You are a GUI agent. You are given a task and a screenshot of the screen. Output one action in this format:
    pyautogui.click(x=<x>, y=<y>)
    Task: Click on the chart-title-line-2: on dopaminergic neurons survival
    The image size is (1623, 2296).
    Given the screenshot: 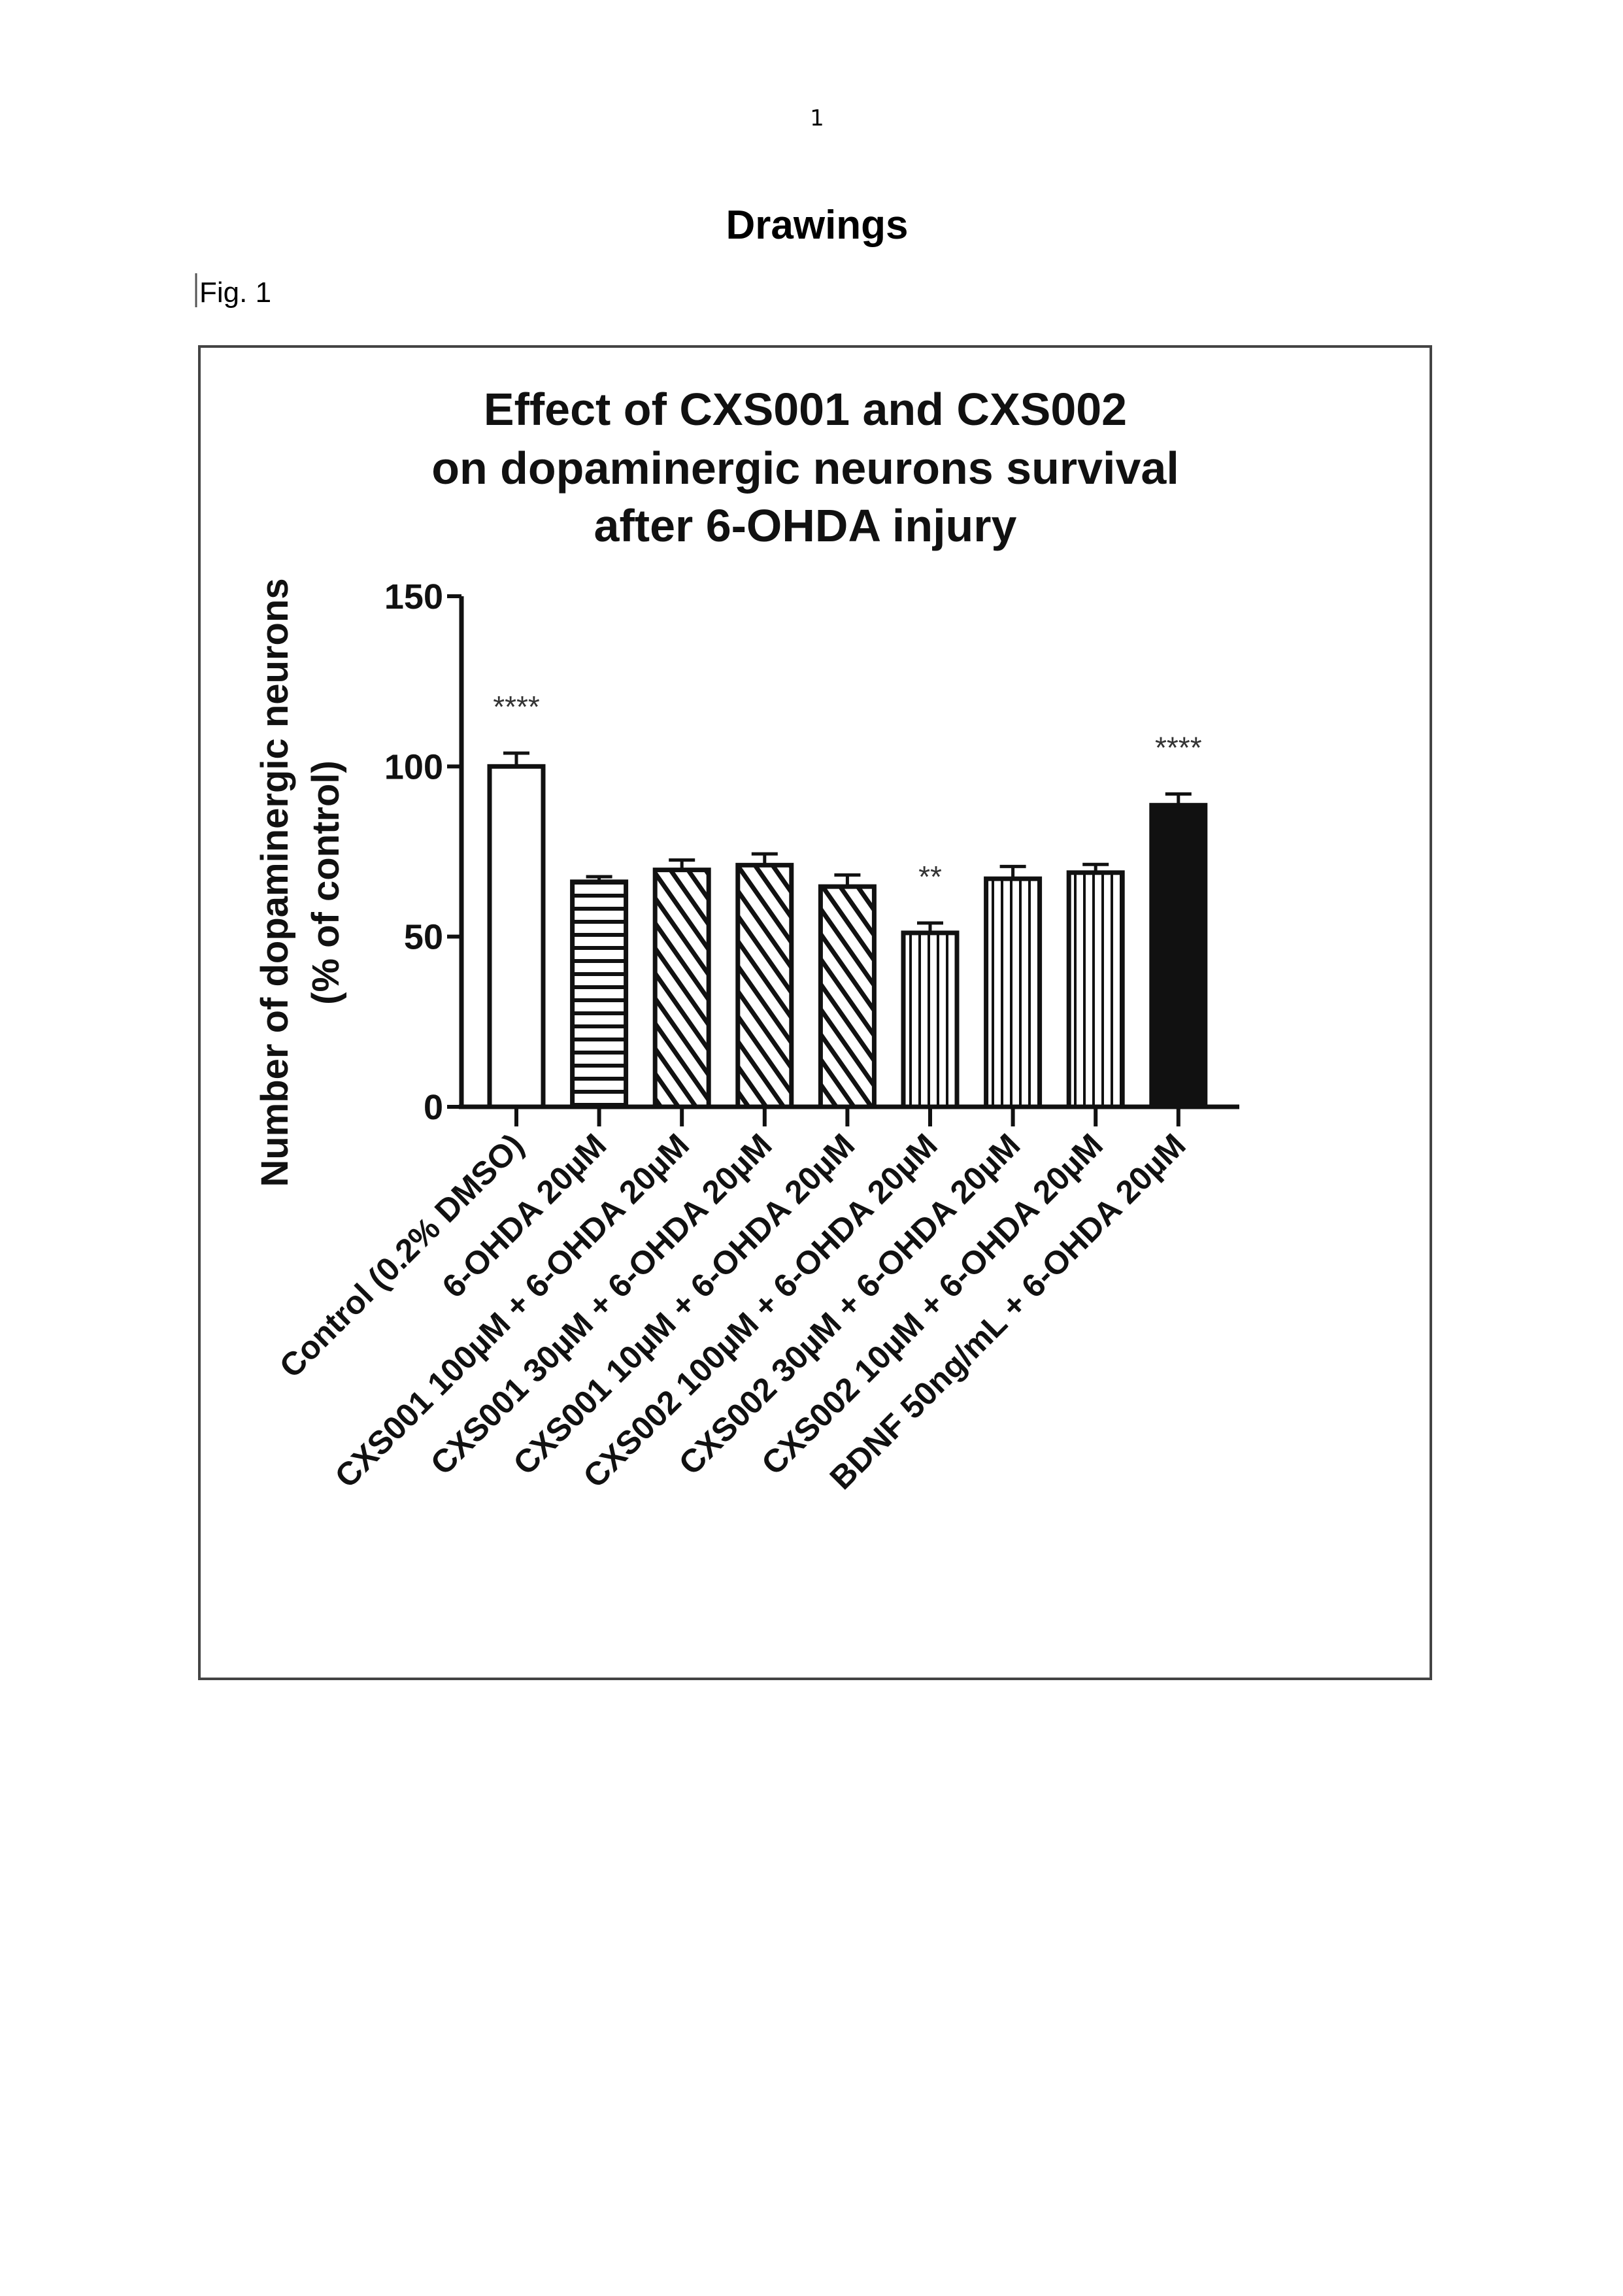 What is the action you would take?
    pyautogui.click(x=805, y=468)
    